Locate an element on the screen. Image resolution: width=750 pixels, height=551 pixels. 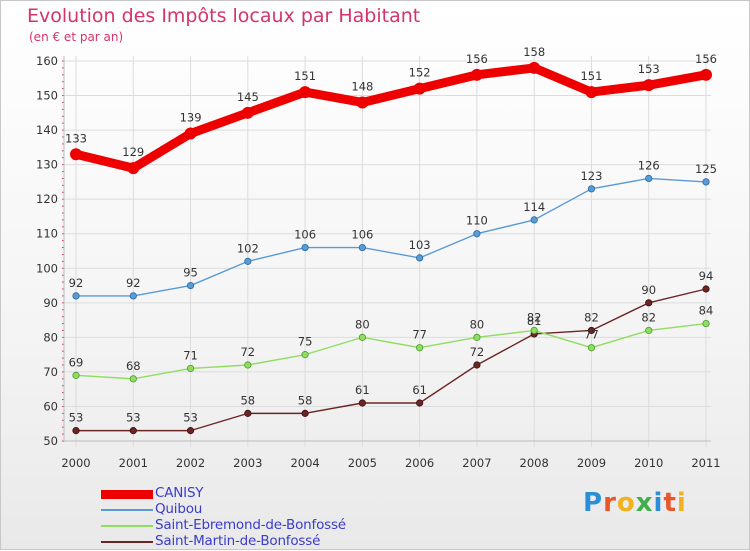
y-tick-label: 70 is located at coordinates (50, 372).